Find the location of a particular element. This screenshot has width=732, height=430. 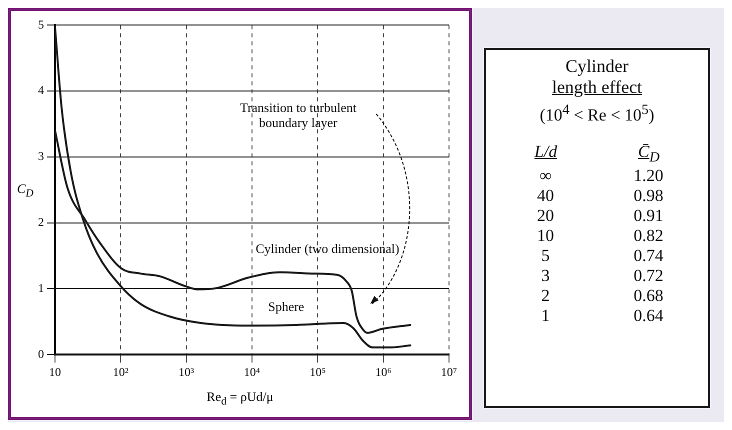

category-label: 10 is located at coordinates (545, 236).